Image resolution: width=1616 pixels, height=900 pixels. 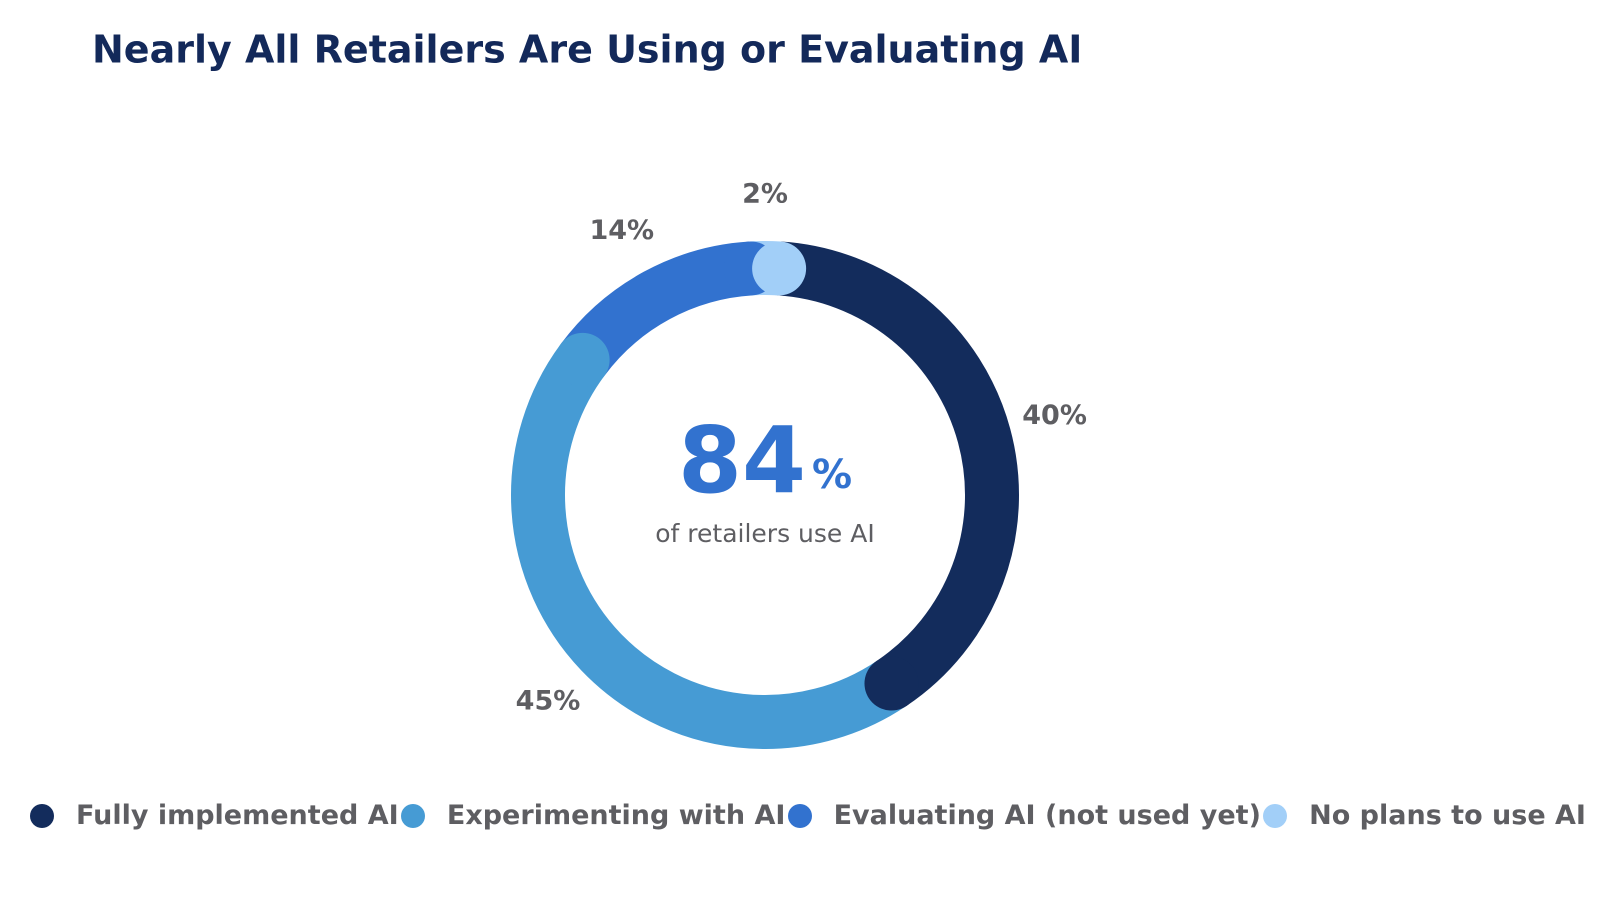 What do you see at coordinates (764, 533) in the screenshot?
I see `center-caption: of retailers use AI` at bounding box center [764, 533].